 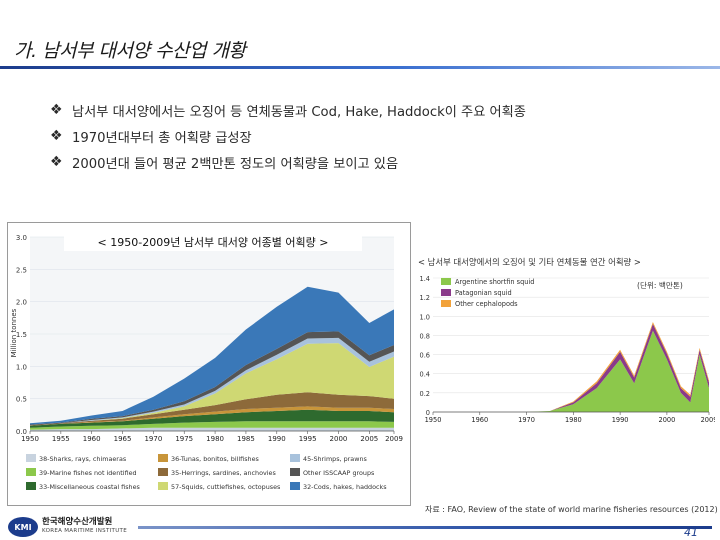 What do you see at coordinates (88, 473) in the screenshot?
I see `legend-label: 39-Marine fishes not identified` at bounding box center [88, 473].